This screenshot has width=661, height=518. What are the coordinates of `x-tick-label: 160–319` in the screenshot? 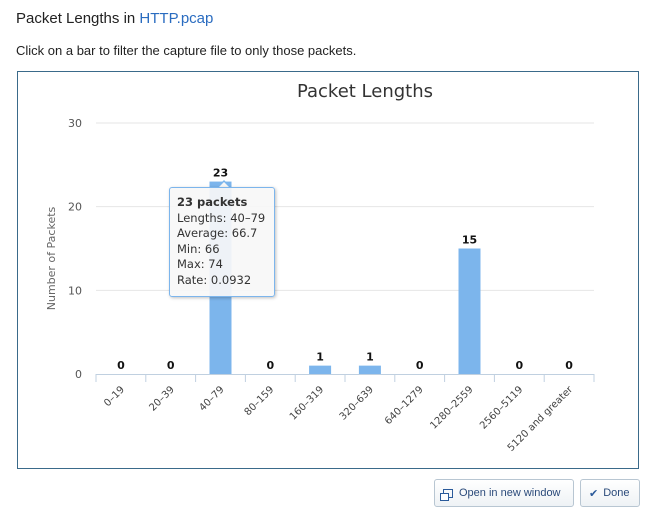 It's located at (307, 403).